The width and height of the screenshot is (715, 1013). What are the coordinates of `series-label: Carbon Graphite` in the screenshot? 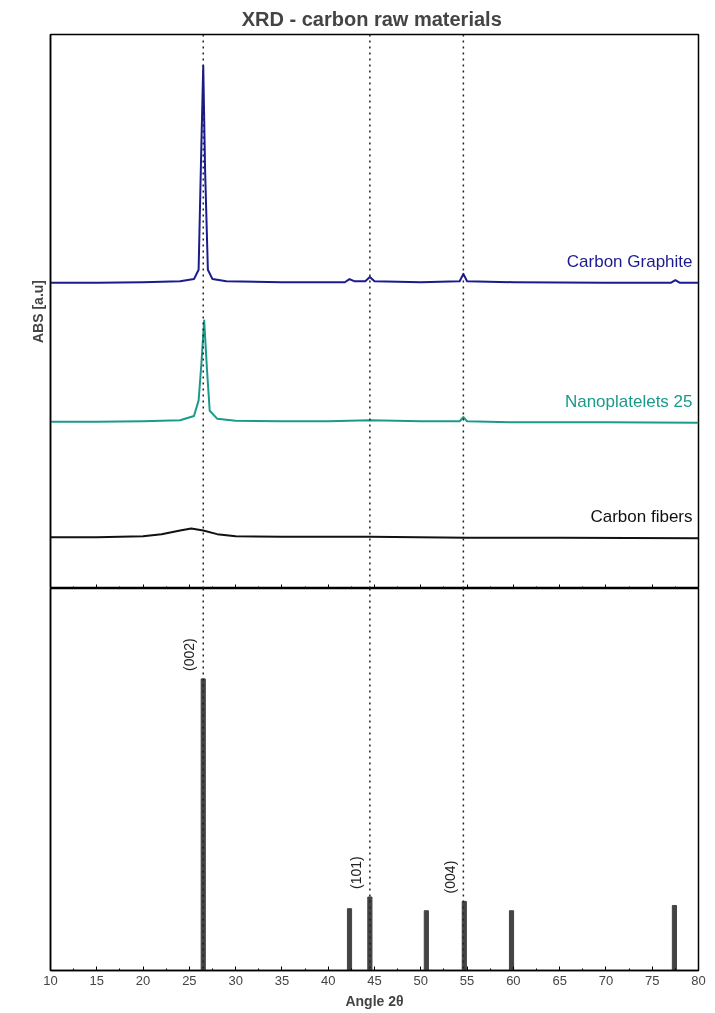 It's located at (629, 261).